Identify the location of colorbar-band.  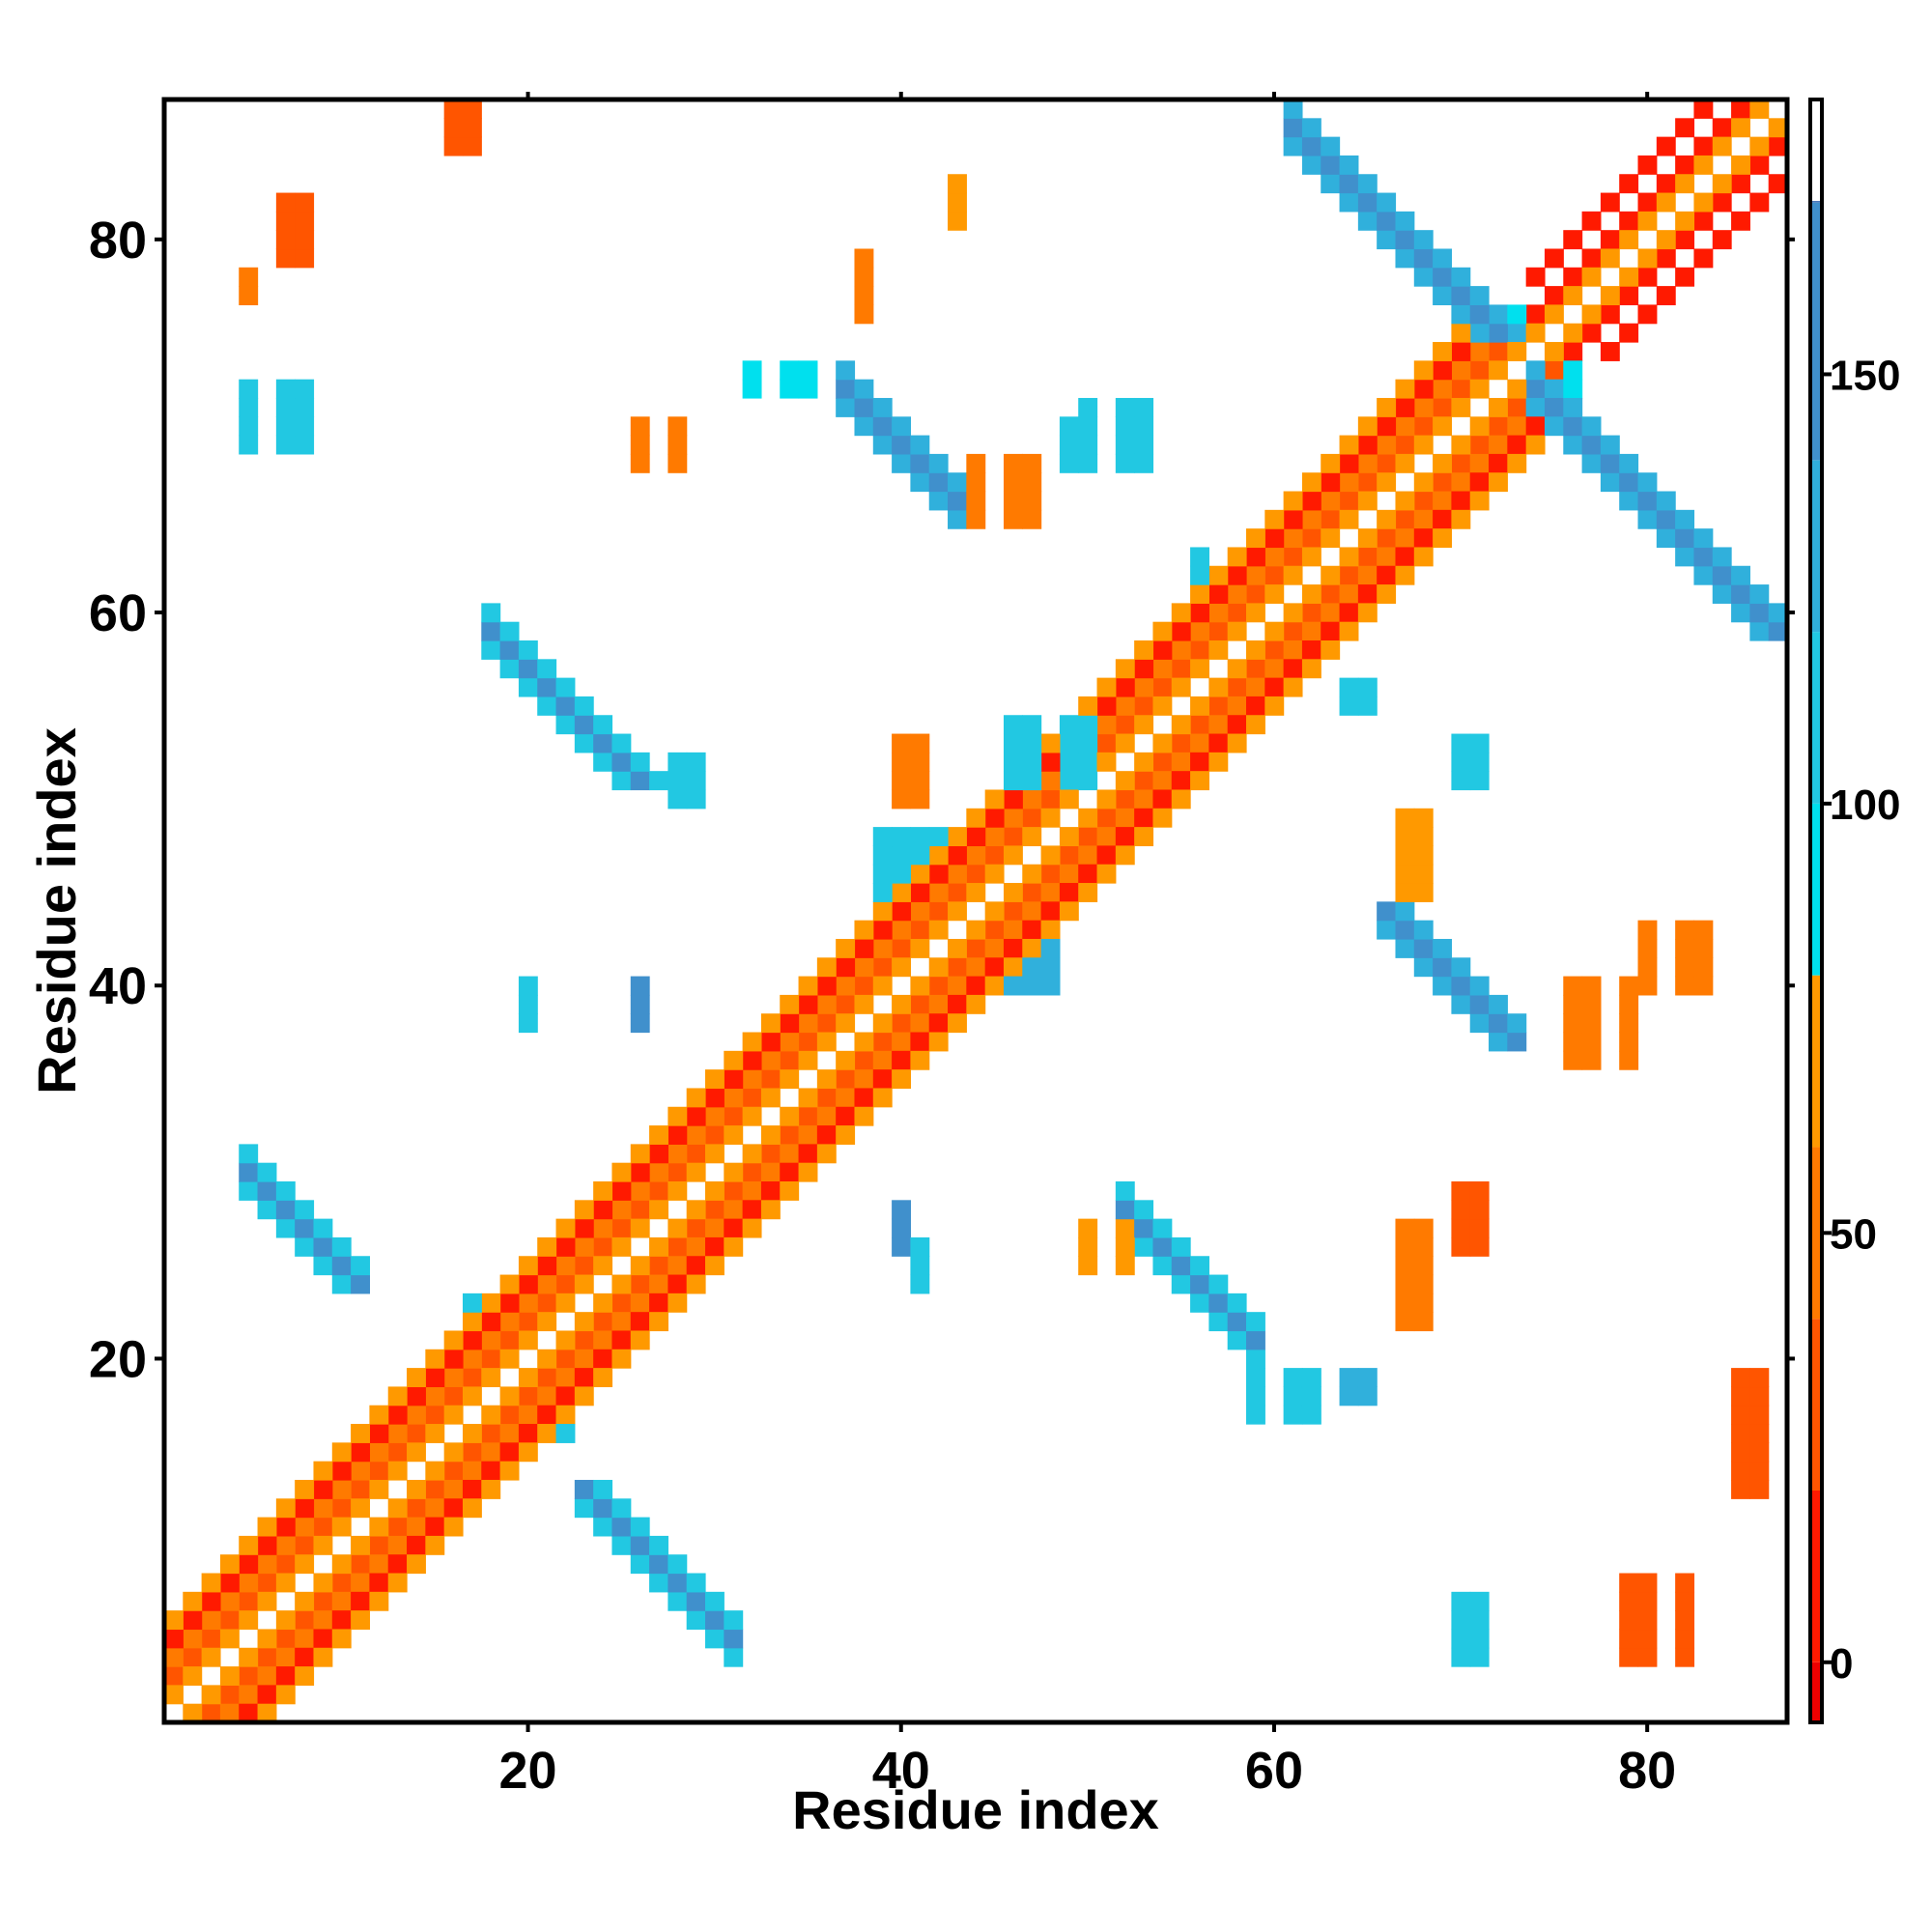
(1816, 1692).